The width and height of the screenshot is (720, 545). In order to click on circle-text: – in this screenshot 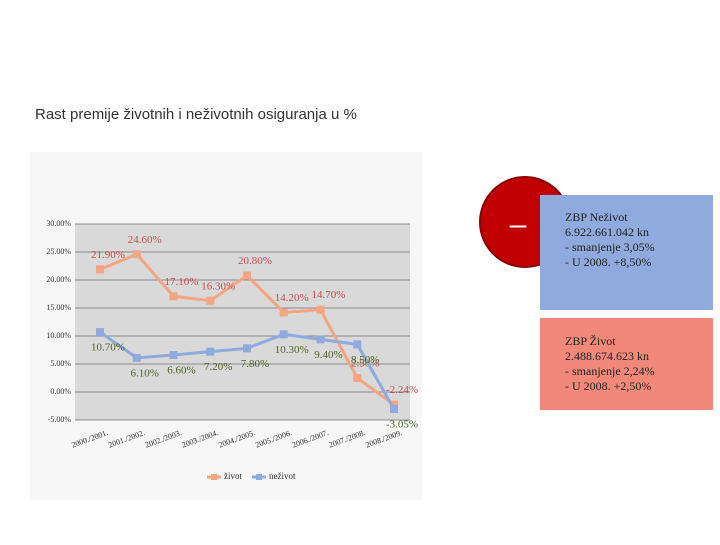, I will do `click(518, 224)`.